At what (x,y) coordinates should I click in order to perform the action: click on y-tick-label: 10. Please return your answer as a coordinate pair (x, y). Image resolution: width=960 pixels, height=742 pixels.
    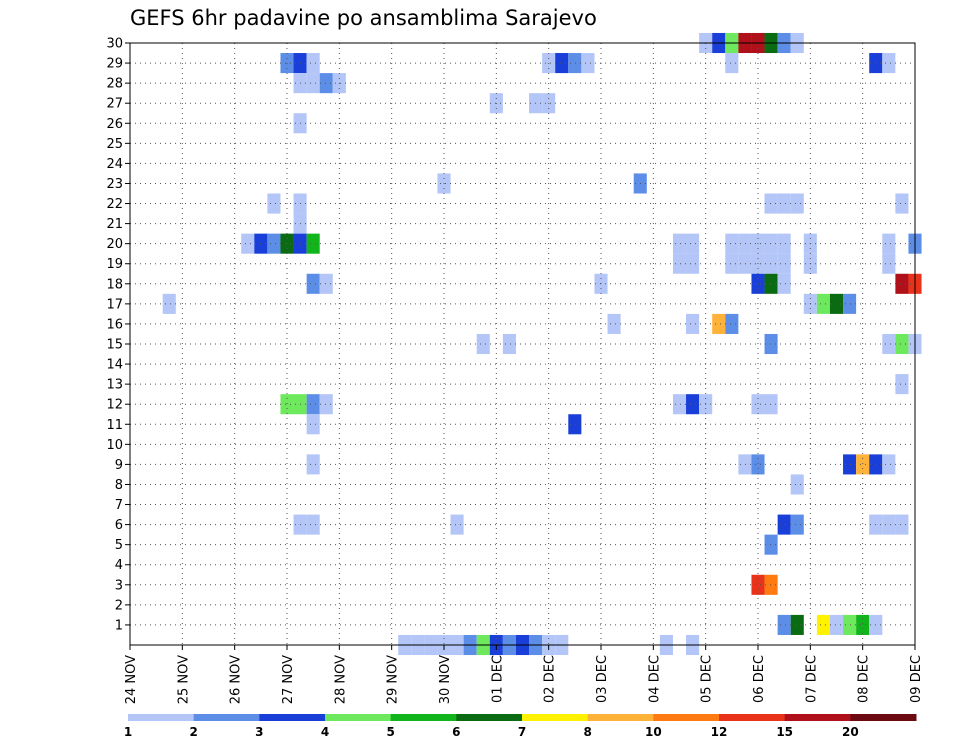
    Looking at the image, I should click on (114, 445).